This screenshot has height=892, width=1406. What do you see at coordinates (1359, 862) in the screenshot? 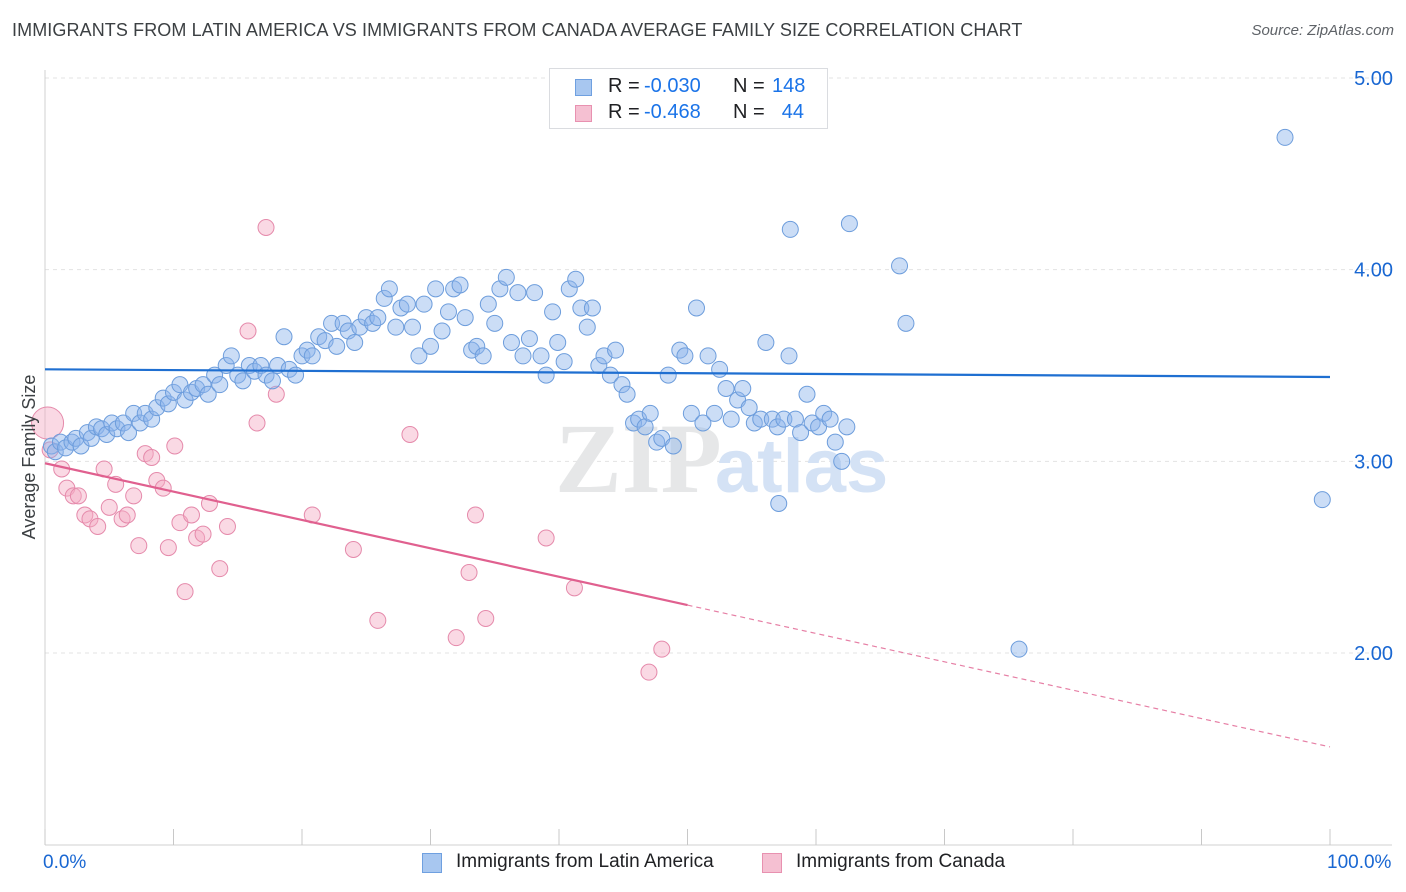
I see `x-axis-max-label: 100.0%` at bounding box center [1359, 862].